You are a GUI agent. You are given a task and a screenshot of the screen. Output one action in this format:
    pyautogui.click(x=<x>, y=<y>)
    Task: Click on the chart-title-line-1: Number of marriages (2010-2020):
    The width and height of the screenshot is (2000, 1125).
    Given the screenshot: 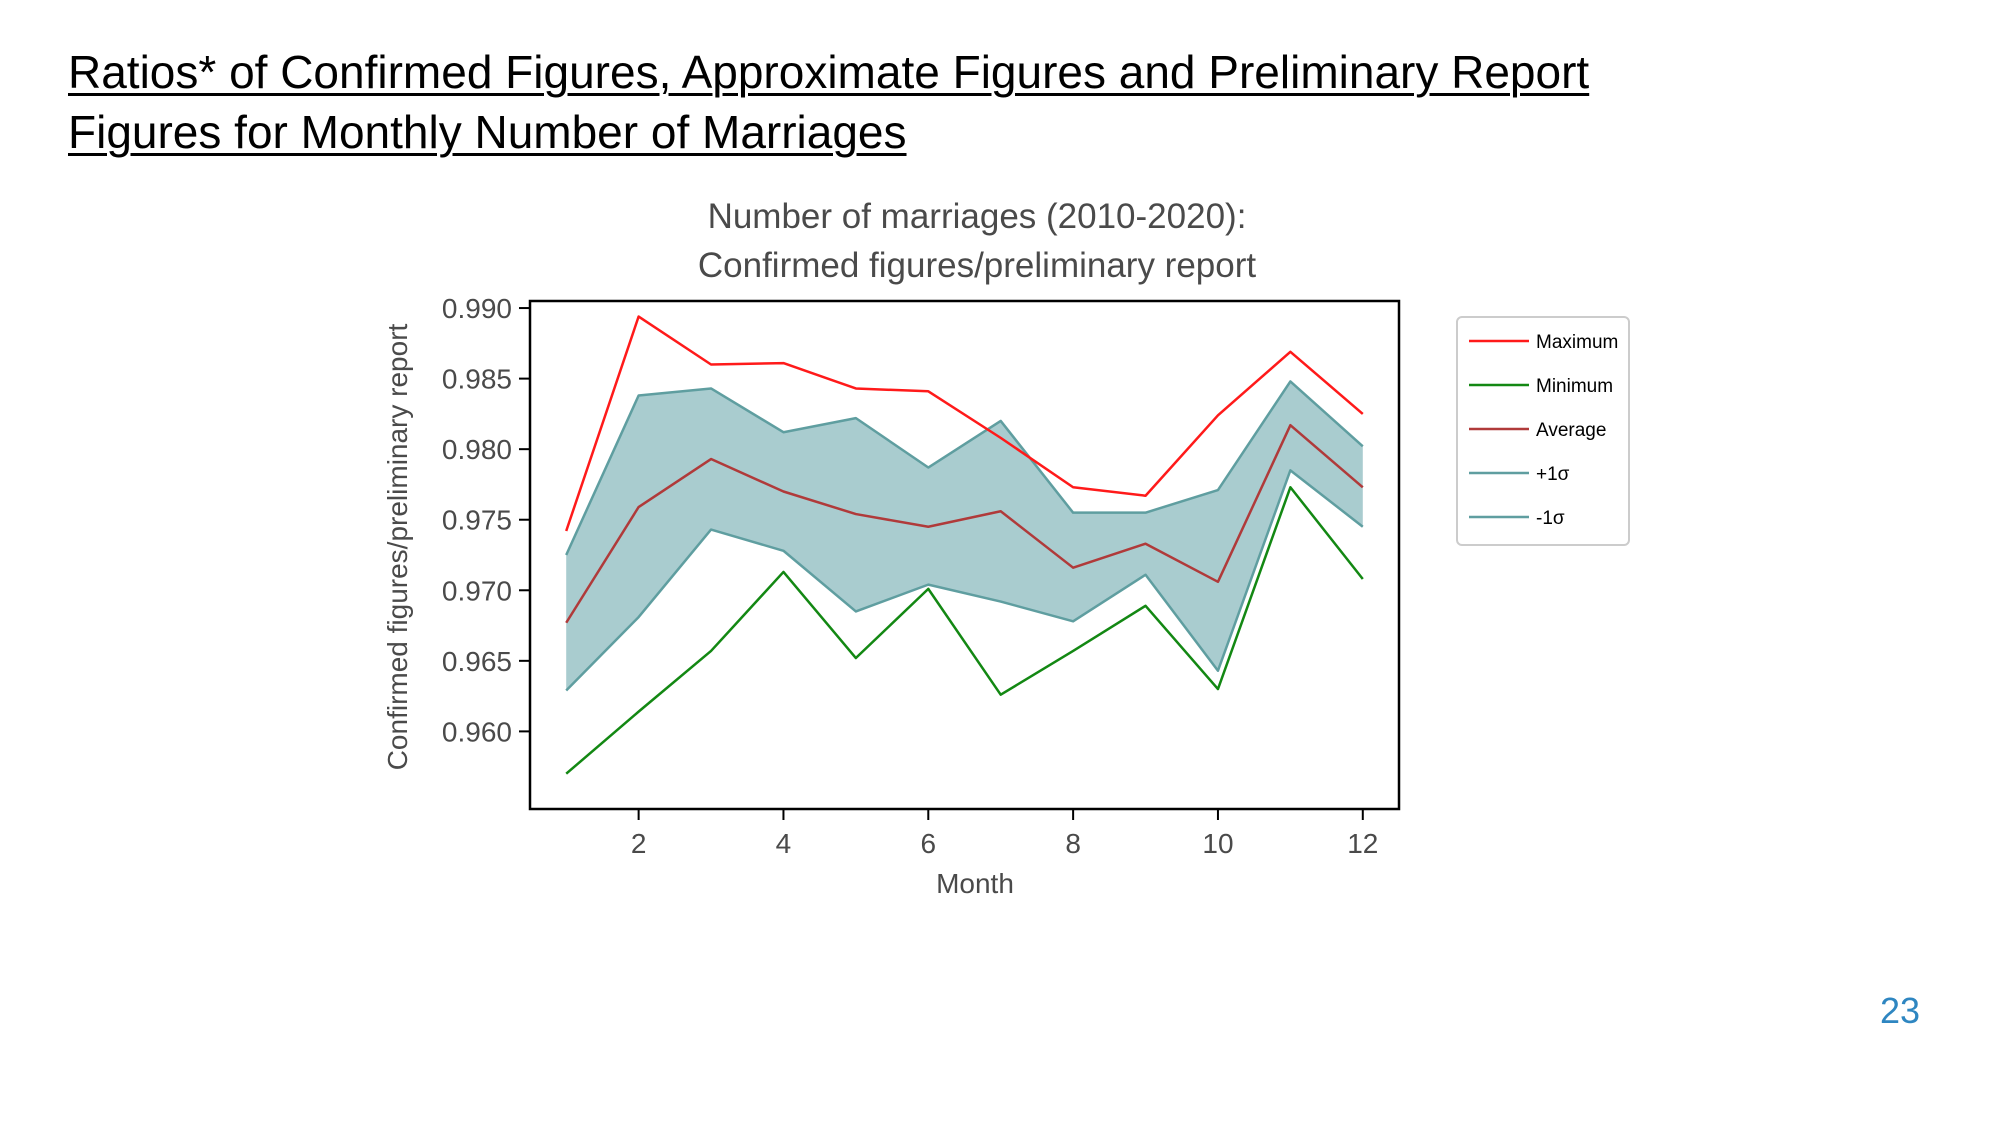 What is the action you would take?
    pyautogui.click(x=977, y=216)
    